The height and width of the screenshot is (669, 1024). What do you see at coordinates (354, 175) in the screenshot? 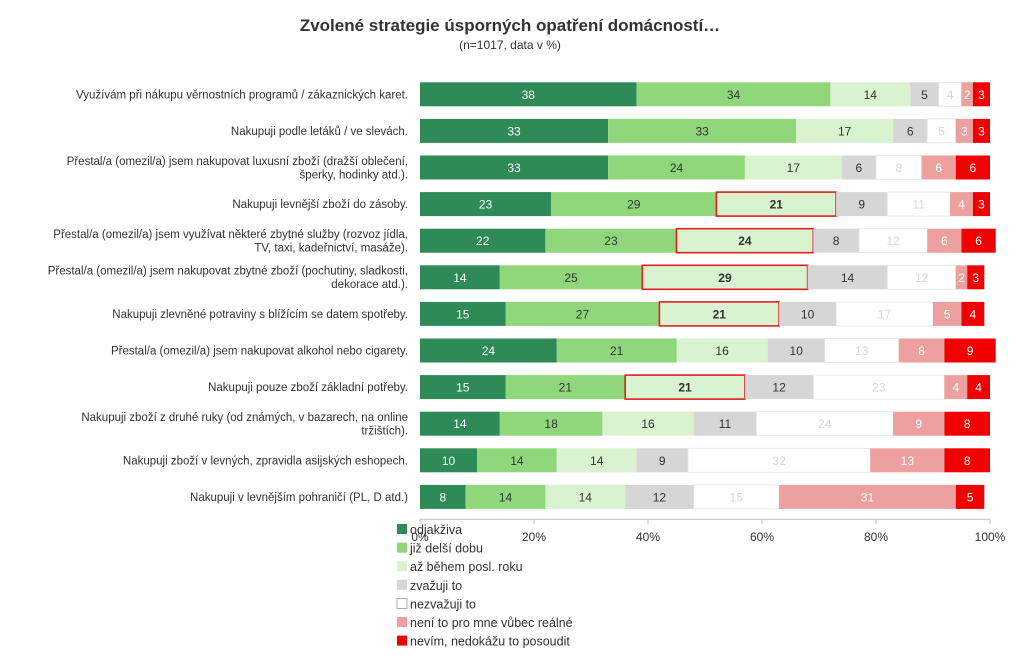
I see `category-label-line: šperky, hodinky atd.).` at bounding box center [354, 175].